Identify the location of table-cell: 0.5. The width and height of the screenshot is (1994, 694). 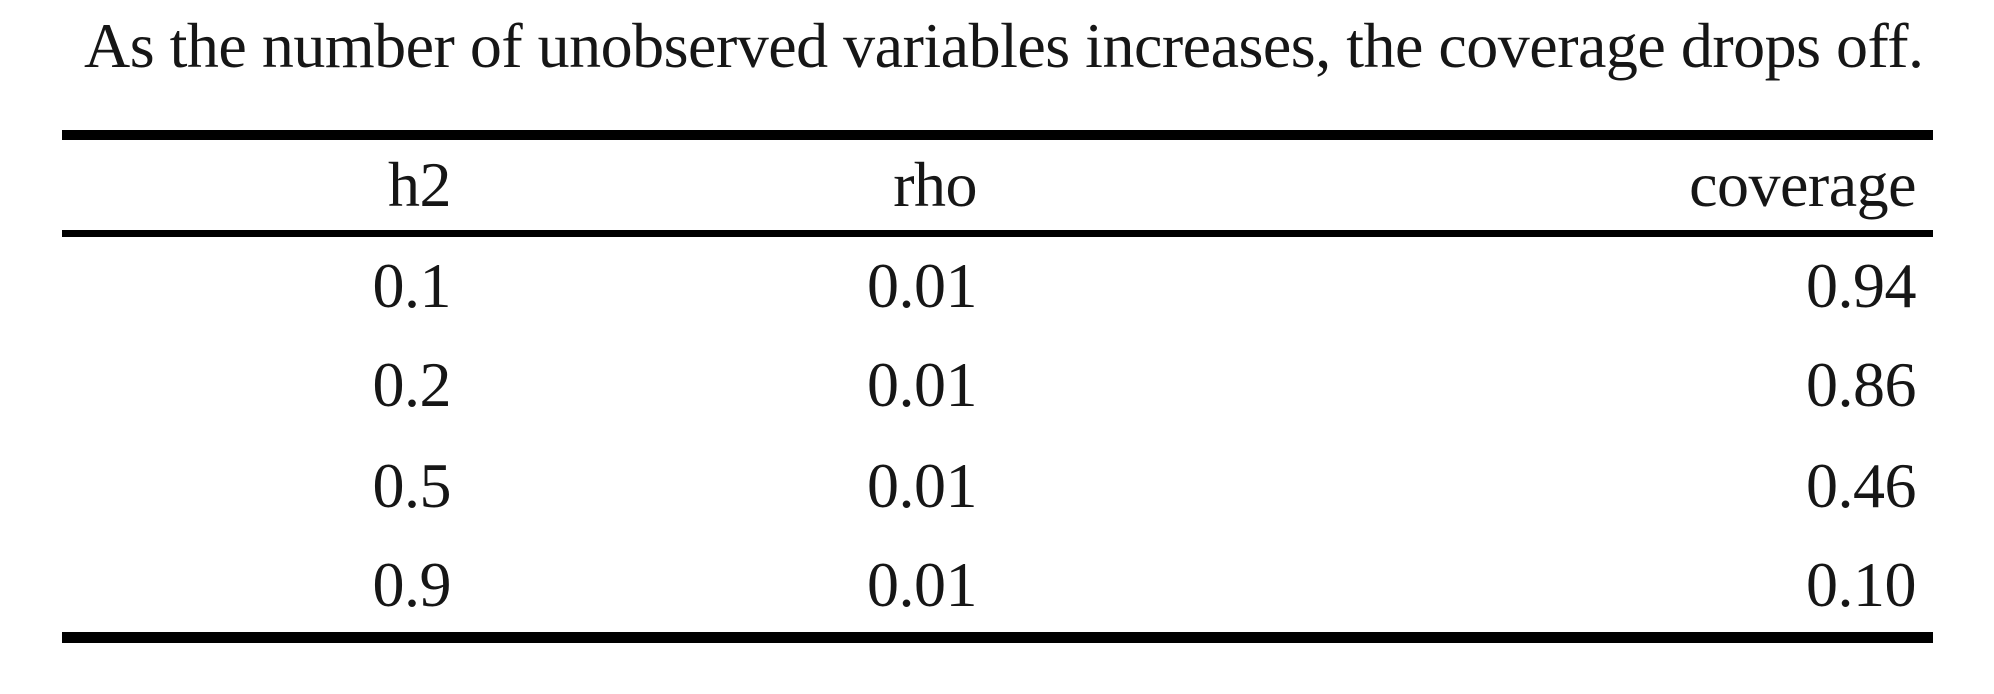
(412, 486).